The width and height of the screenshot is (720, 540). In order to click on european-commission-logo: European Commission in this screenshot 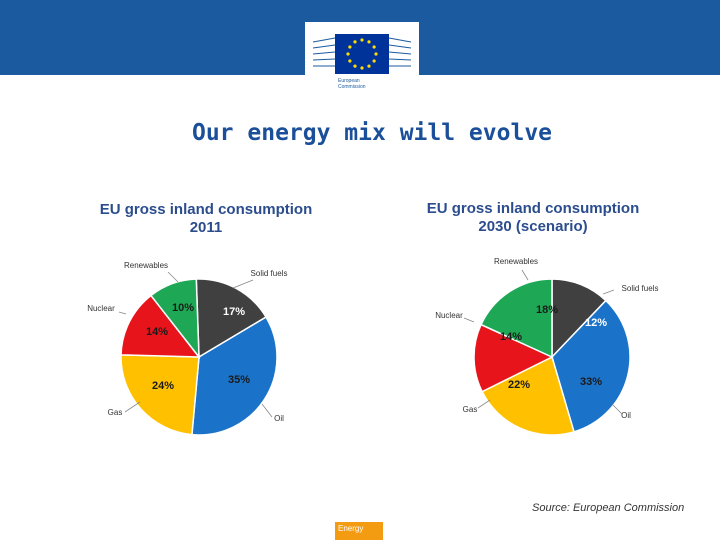, I will do `click(362, 59)`.